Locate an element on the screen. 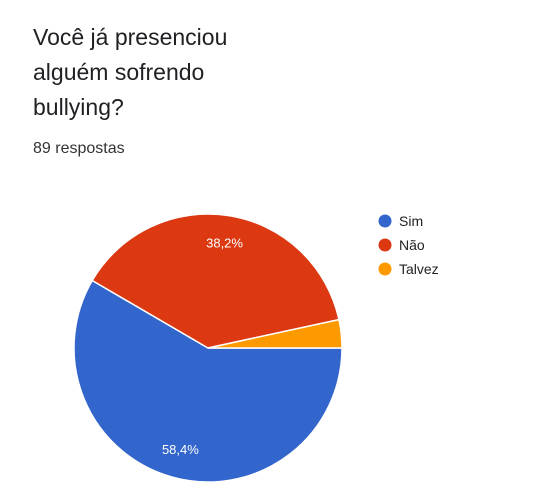 Image resolution: width=555 pixels, height=498 pixels. slice-label-sim: 58,4% is located at coordinates (180, 449).